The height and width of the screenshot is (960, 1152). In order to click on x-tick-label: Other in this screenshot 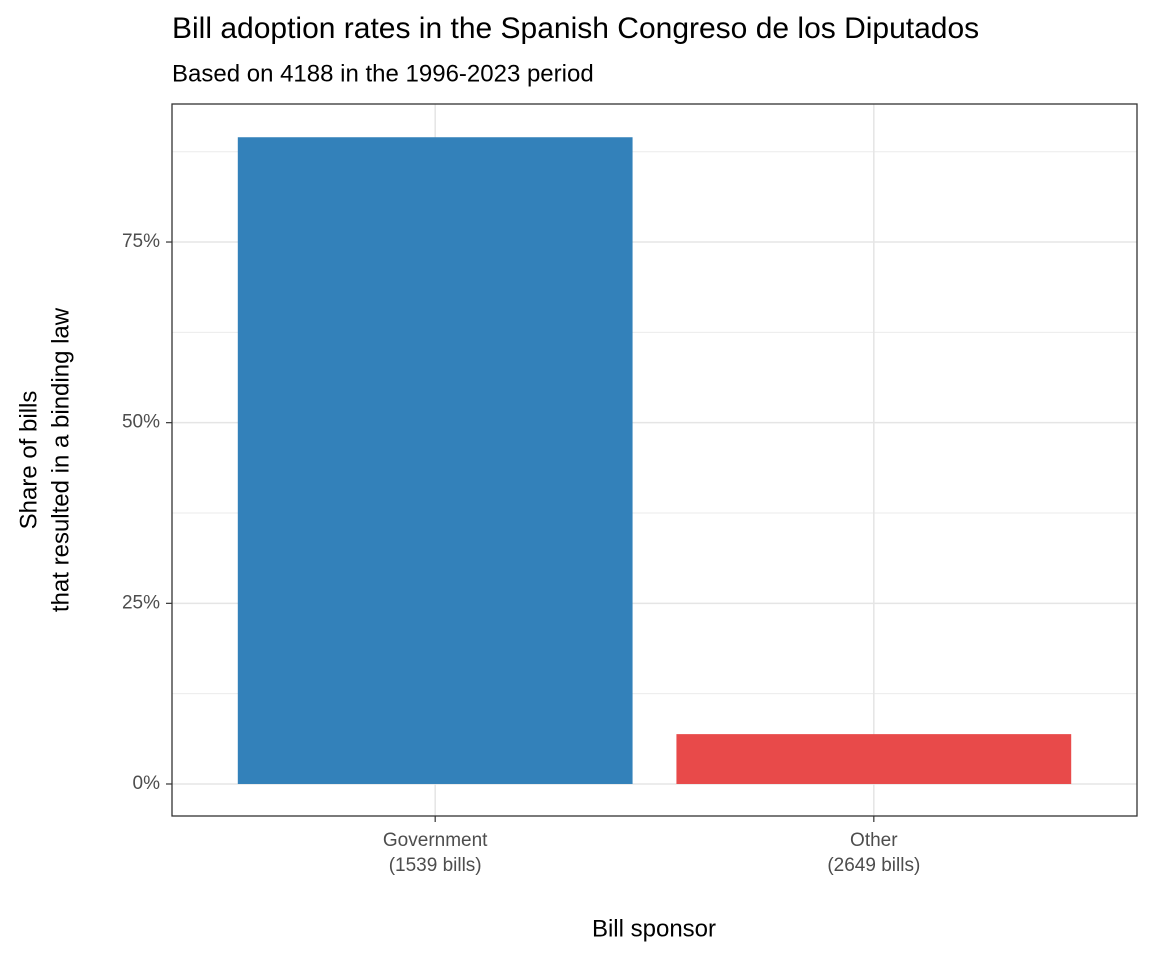, I will do `click(874, 840)`.